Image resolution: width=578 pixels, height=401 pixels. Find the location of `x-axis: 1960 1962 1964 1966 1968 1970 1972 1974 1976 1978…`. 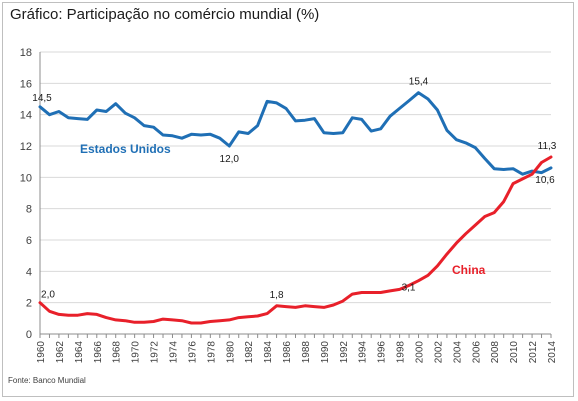

x-axis: 1960 1962 1964 1966 1968 1970 1972 1974 1976 1978… is located at coordinates (297, 348).